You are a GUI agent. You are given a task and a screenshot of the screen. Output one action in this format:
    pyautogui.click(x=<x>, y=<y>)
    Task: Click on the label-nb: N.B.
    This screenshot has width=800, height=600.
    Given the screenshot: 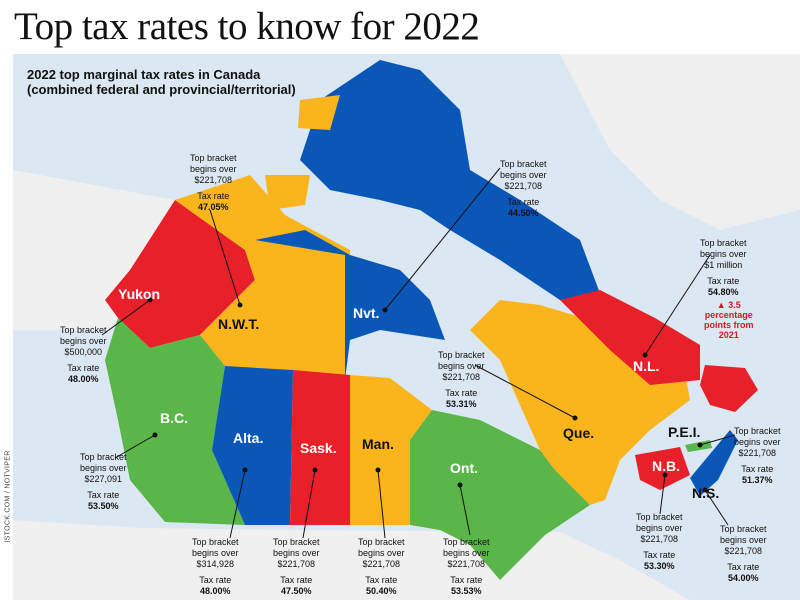 What is the action you would take?
    pyautogui.click(x=666, y=466)
    